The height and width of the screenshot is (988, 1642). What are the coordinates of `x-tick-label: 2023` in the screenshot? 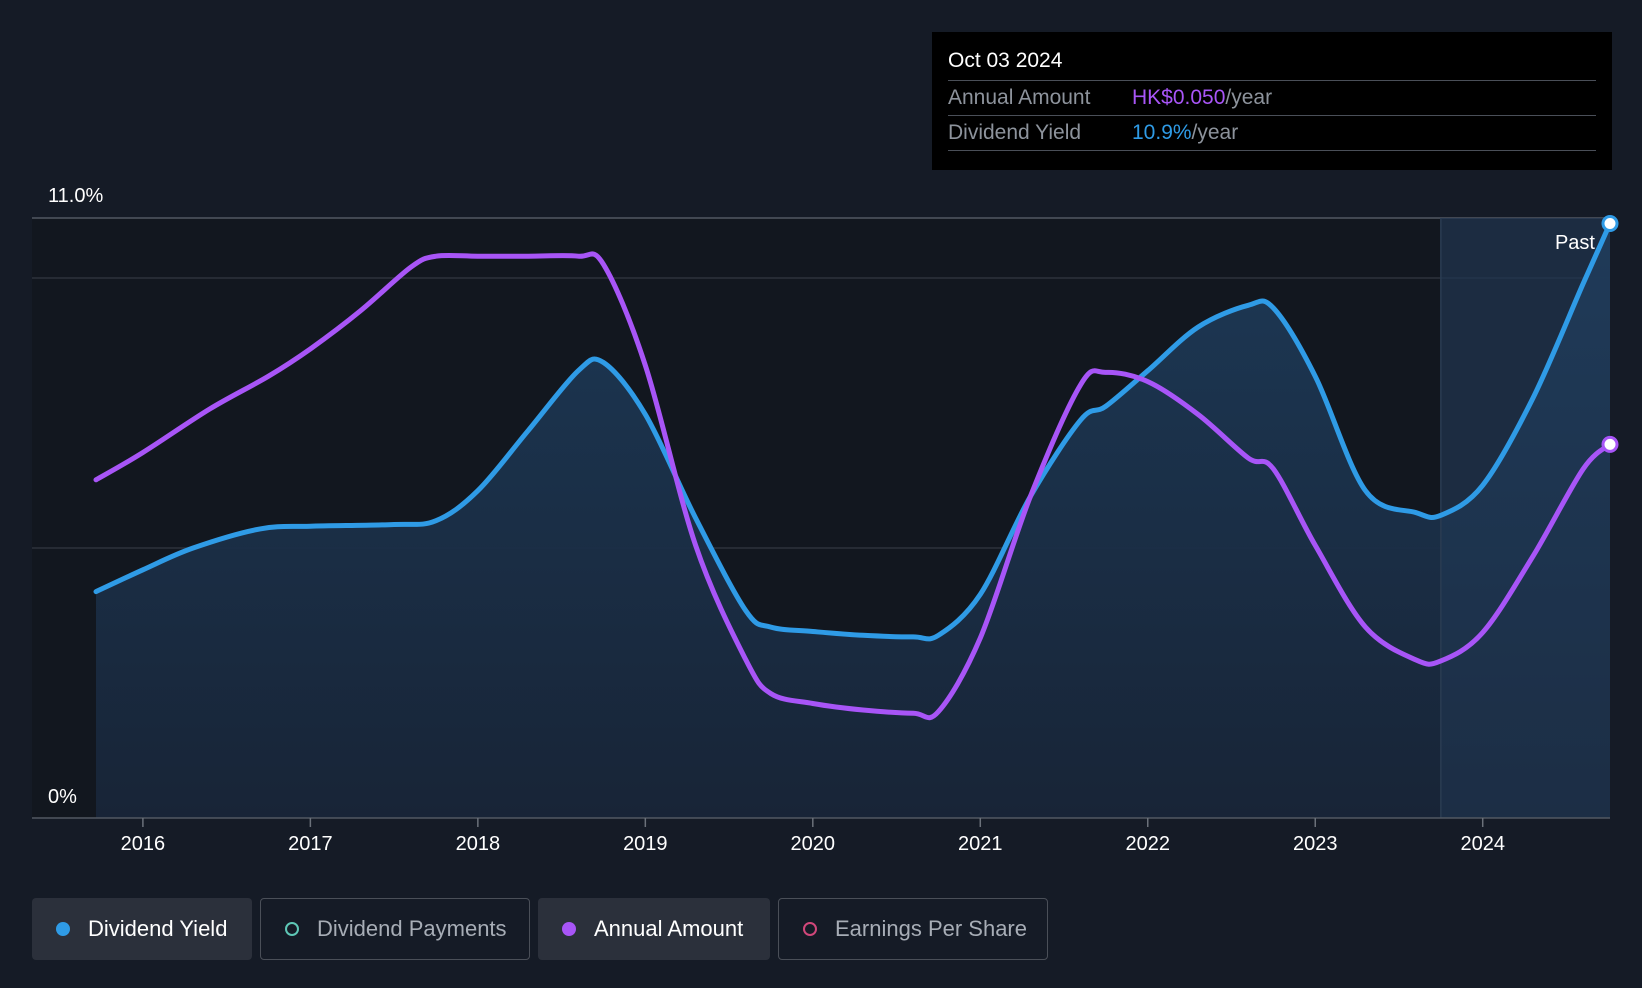 It's located at (1315, 844).